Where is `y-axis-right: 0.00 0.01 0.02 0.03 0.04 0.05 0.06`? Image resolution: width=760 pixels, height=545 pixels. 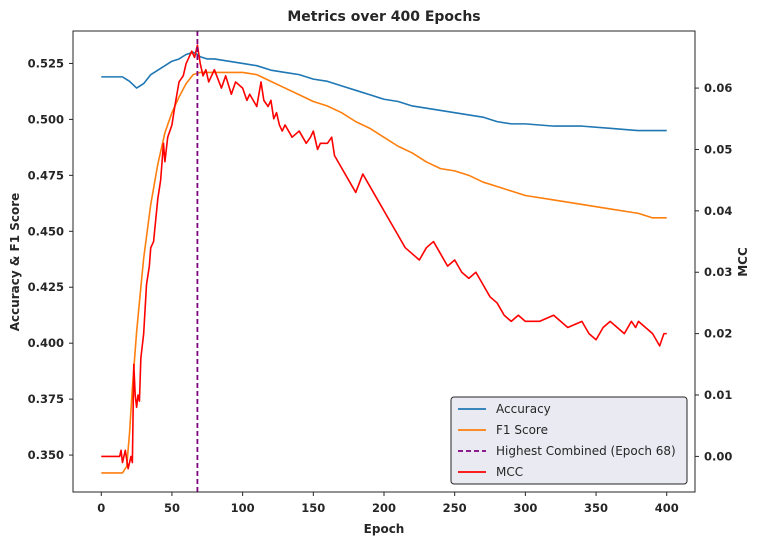 y-axis-right: 0.00 0.01 0.02 0.03 0.04 0.05 0.06 is located at coordinates (713, 272).